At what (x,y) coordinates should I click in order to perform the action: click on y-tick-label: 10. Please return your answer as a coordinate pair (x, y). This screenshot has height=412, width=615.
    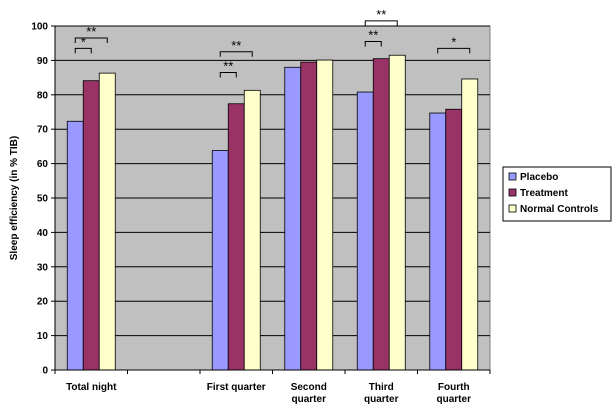
    Looking at the image, I should click on (43, 336).